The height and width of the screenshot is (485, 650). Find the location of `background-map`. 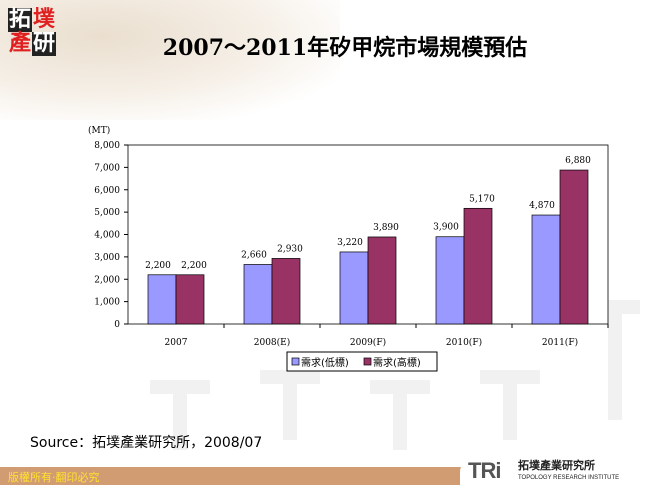

background-map is located at coordinates (170, 60).